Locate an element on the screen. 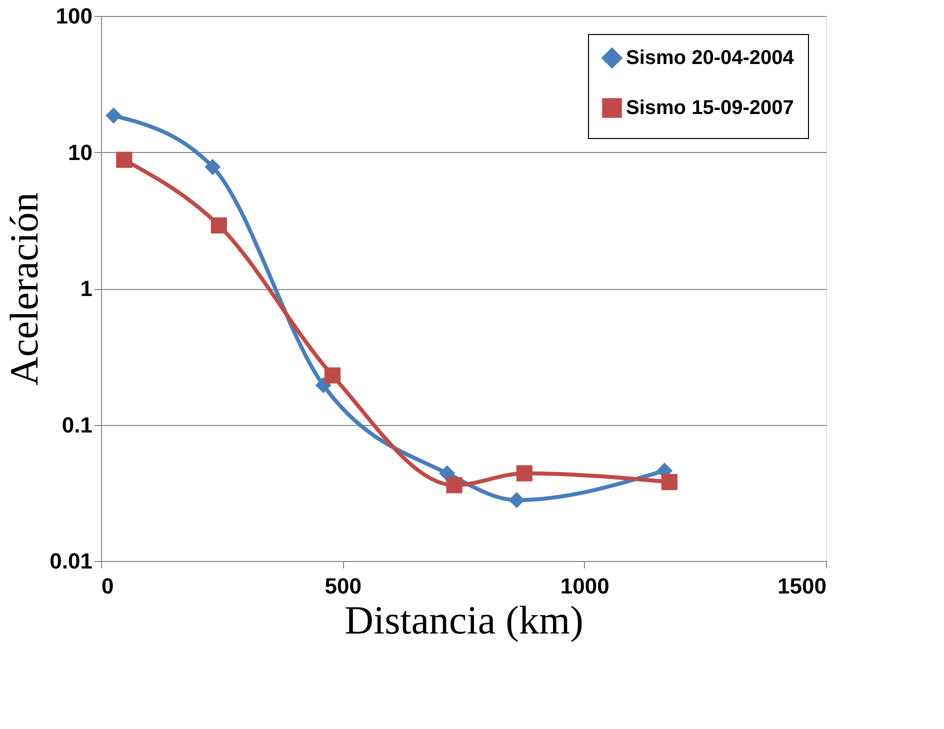 Image resolution: width=944 pixels, height=729 pixels. y-tick-label: 0.01 is located at coordinates (71, 561).